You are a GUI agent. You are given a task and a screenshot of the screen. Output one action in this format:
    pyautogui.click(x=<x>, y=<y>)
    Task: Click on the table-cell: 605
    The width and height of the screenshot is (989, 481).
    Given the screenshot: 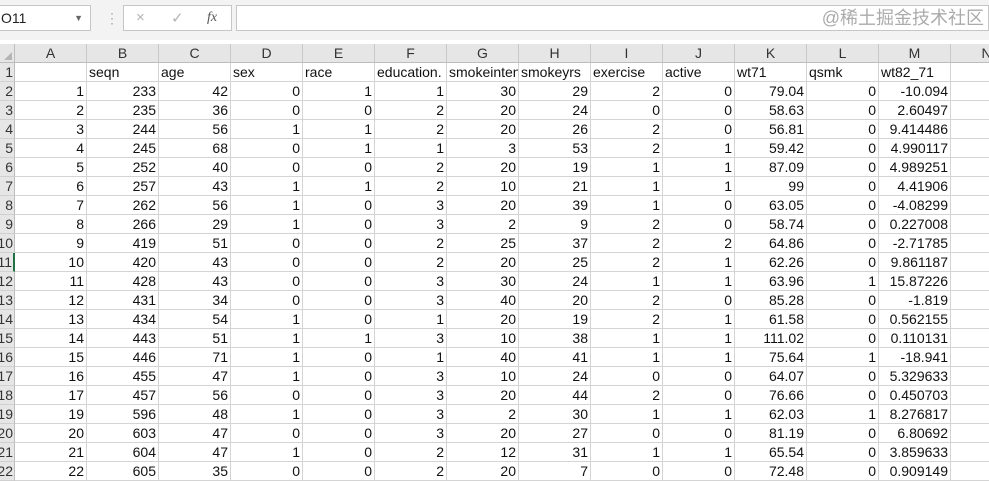 What is the action you would take?
    pyautogui.click(x=123, y=471)
    